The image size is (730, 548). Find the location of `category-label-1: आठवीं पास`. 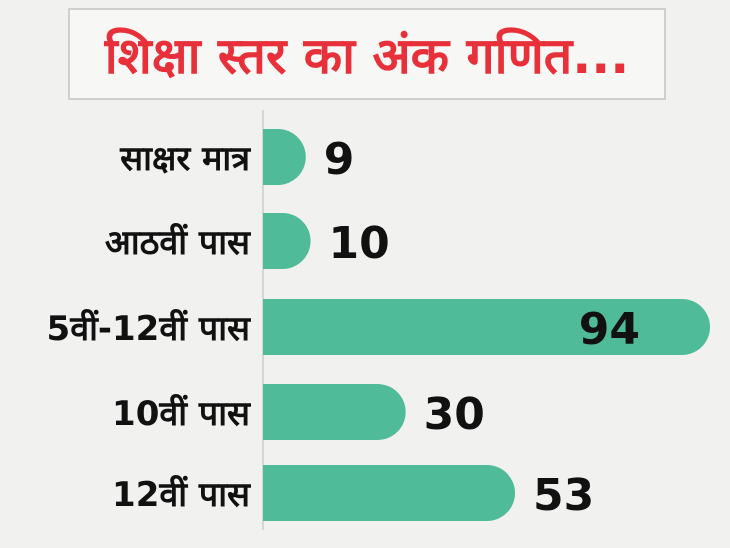

category-label-1: आठवीं पास is located at coordinates (178, 242).